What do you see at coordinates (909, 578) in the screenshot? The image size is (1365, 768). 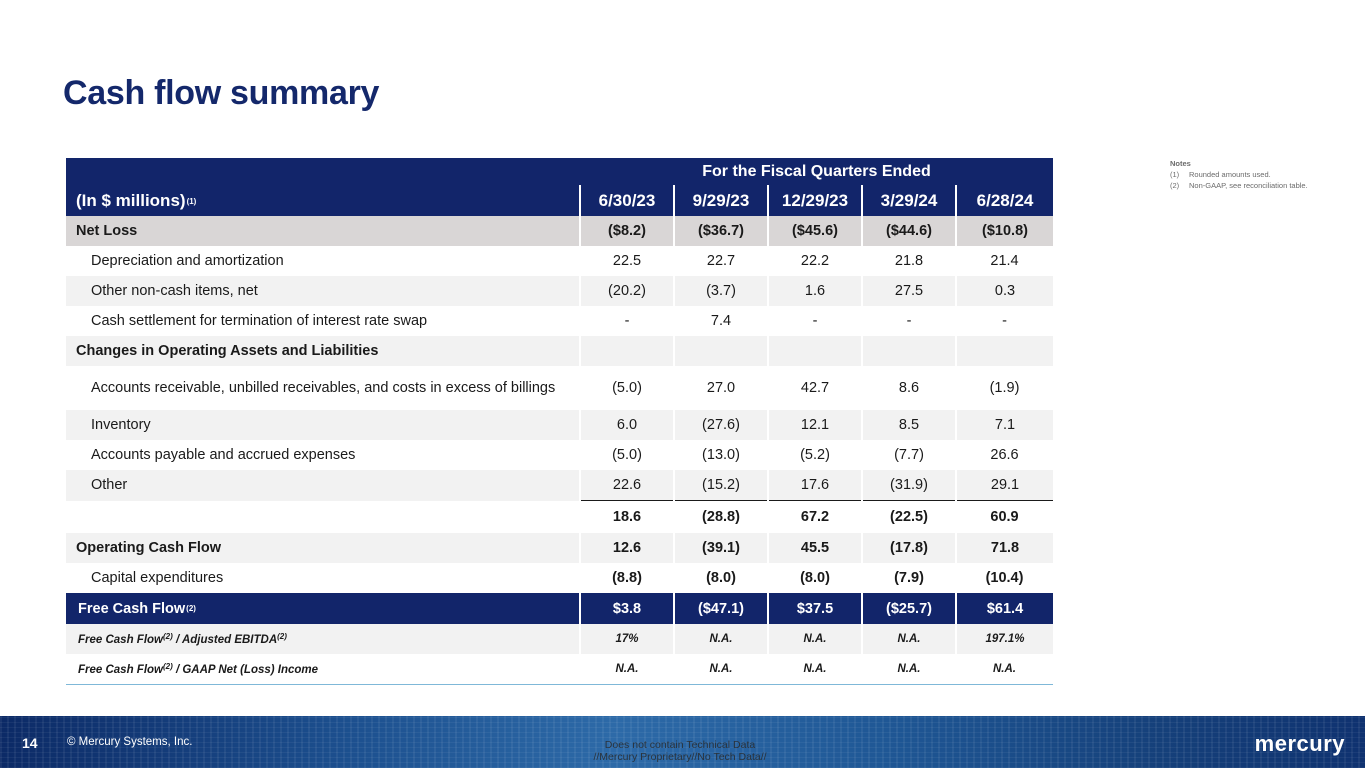 I see `cell-value: (7.9)` at bounding box center [909, 578].